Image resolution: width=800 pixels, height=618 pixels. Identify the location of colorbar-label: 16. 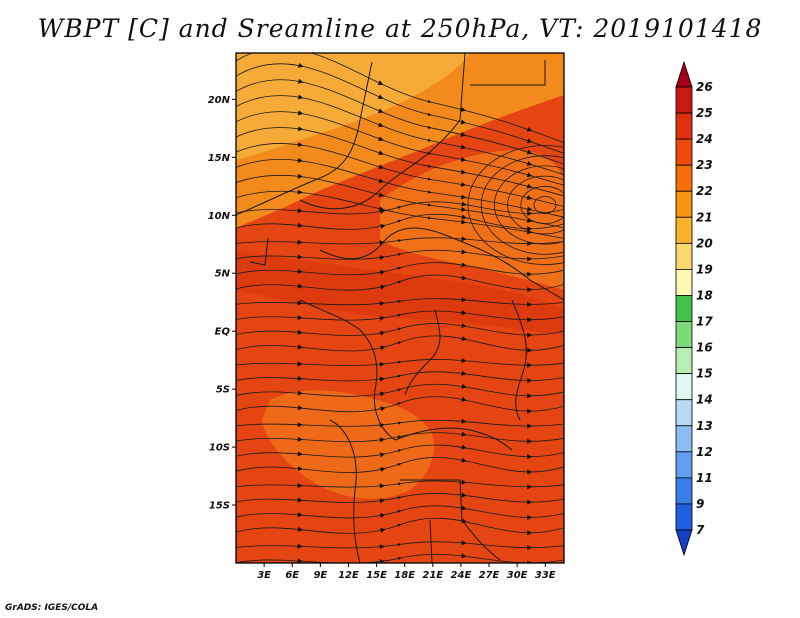
(704, 348).